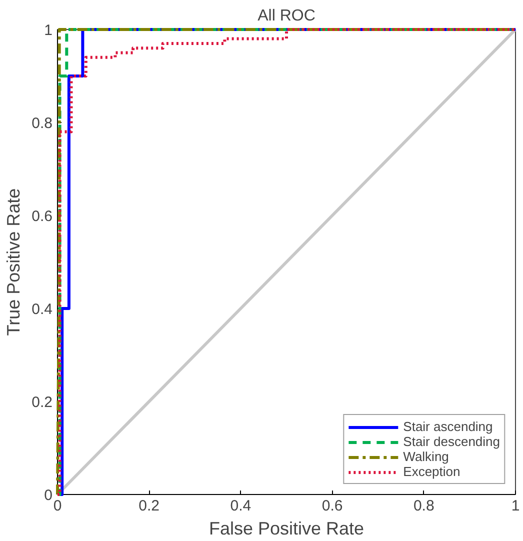  What do you see at coordinates (287, 16) in the screenshot?
I see `chart-title: All ROC` at bounding box center [287, 16].